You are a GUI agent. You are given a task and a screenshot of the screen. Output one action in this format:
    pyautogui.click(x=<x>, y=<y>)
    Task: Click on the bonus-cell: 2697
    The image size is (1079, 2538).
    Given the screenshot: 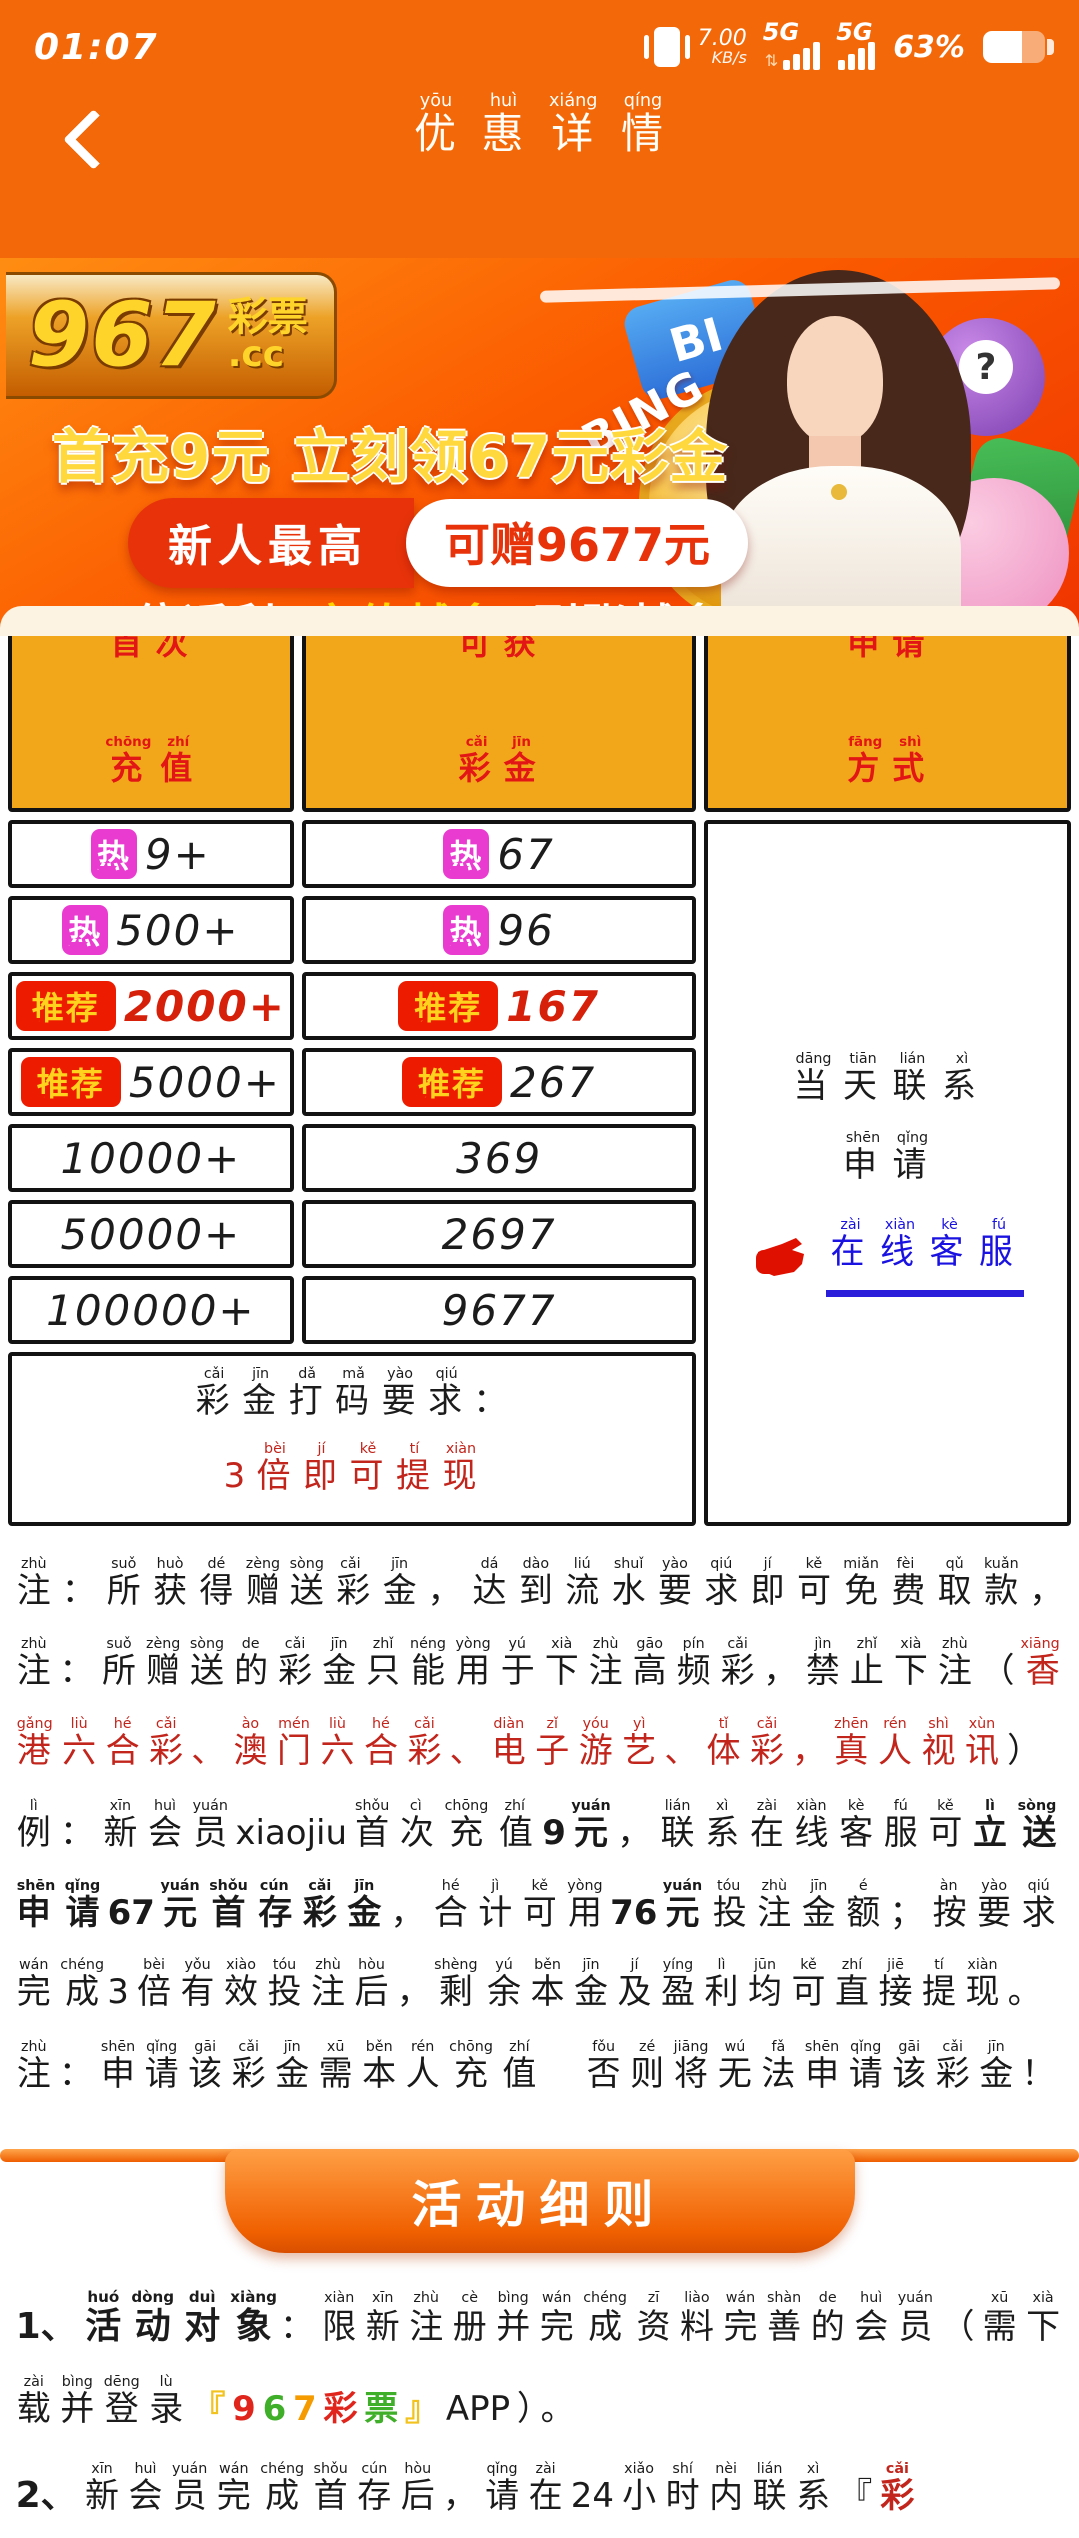 What is the action you would take?
    pyautogui.click(x=499, y=1234)
    